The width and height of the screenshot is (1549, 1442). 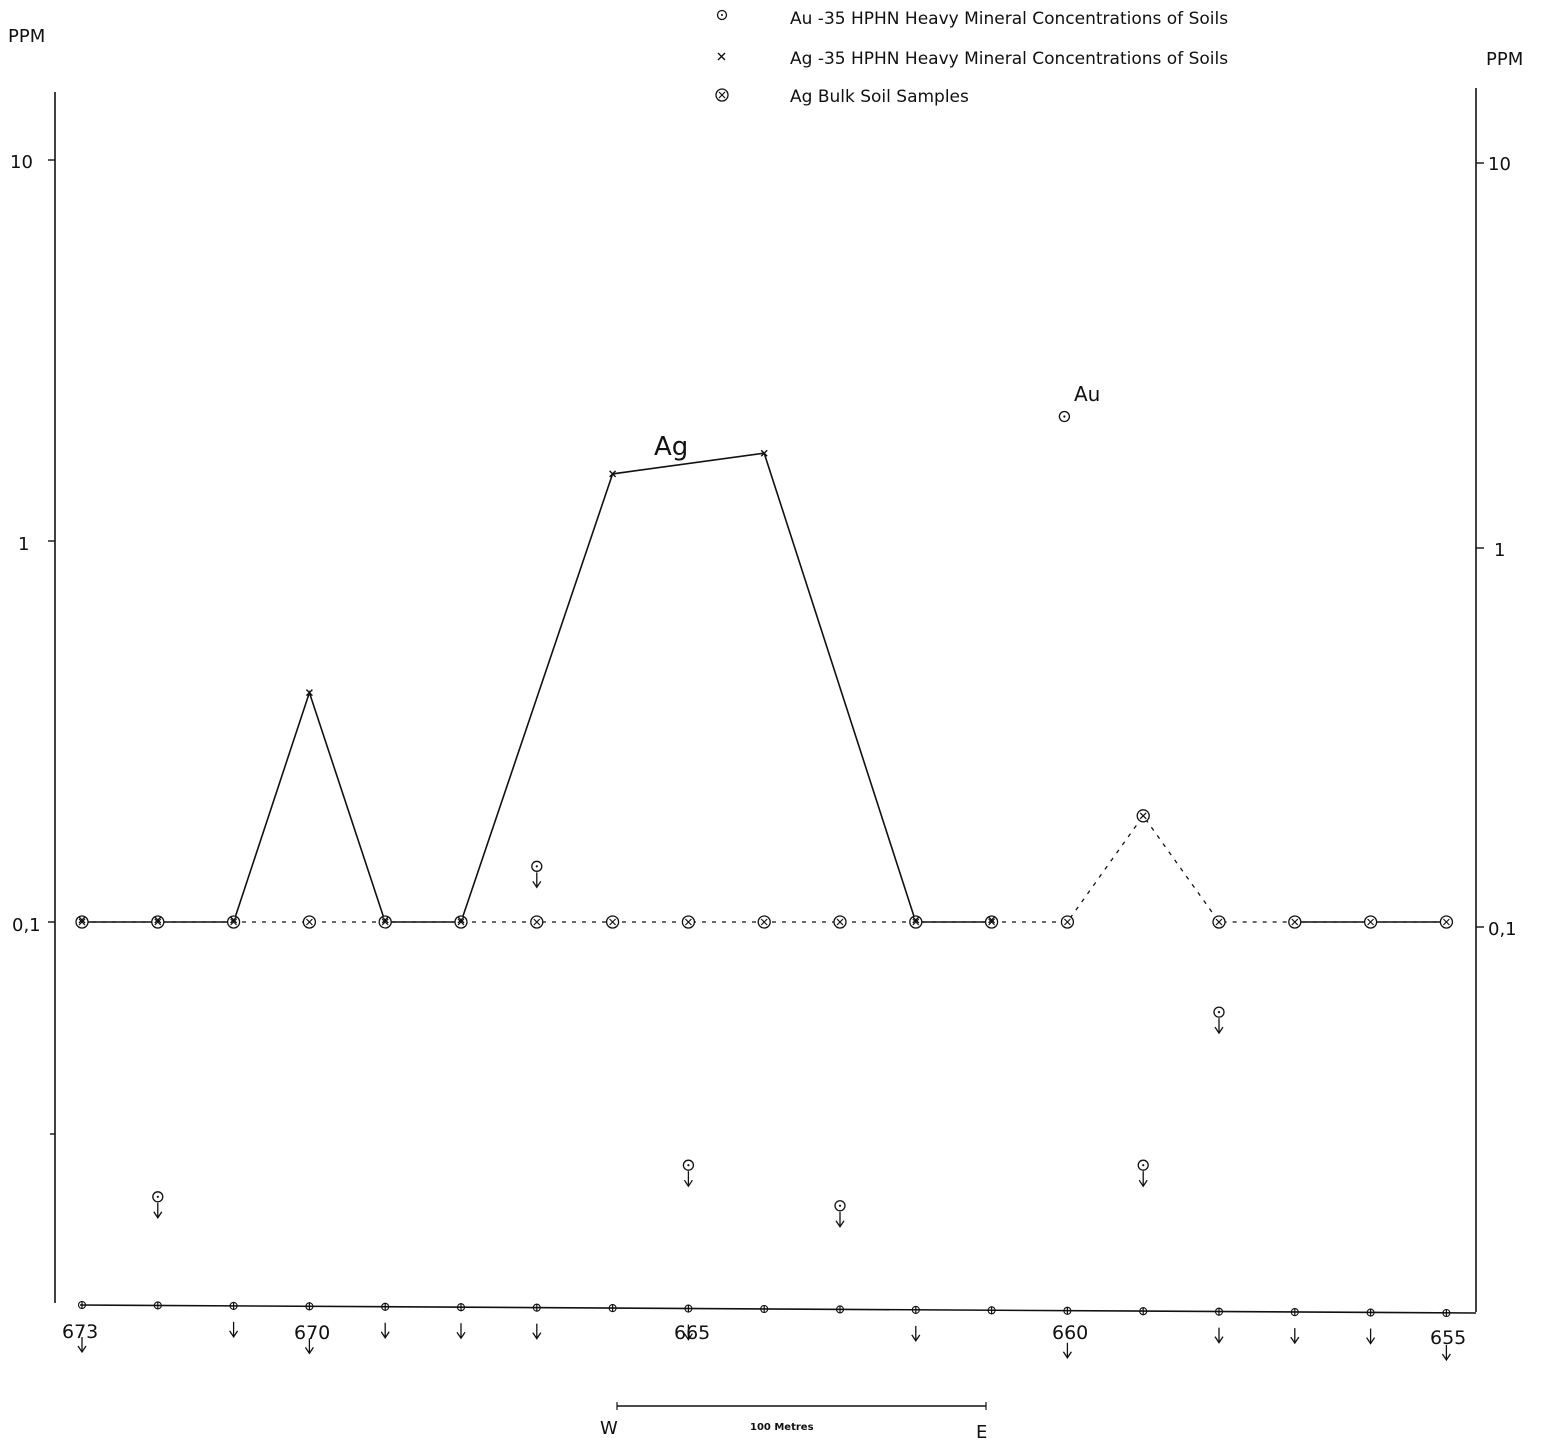 I want to click on station-label-660: 660, so click(x=1070, y=1333).